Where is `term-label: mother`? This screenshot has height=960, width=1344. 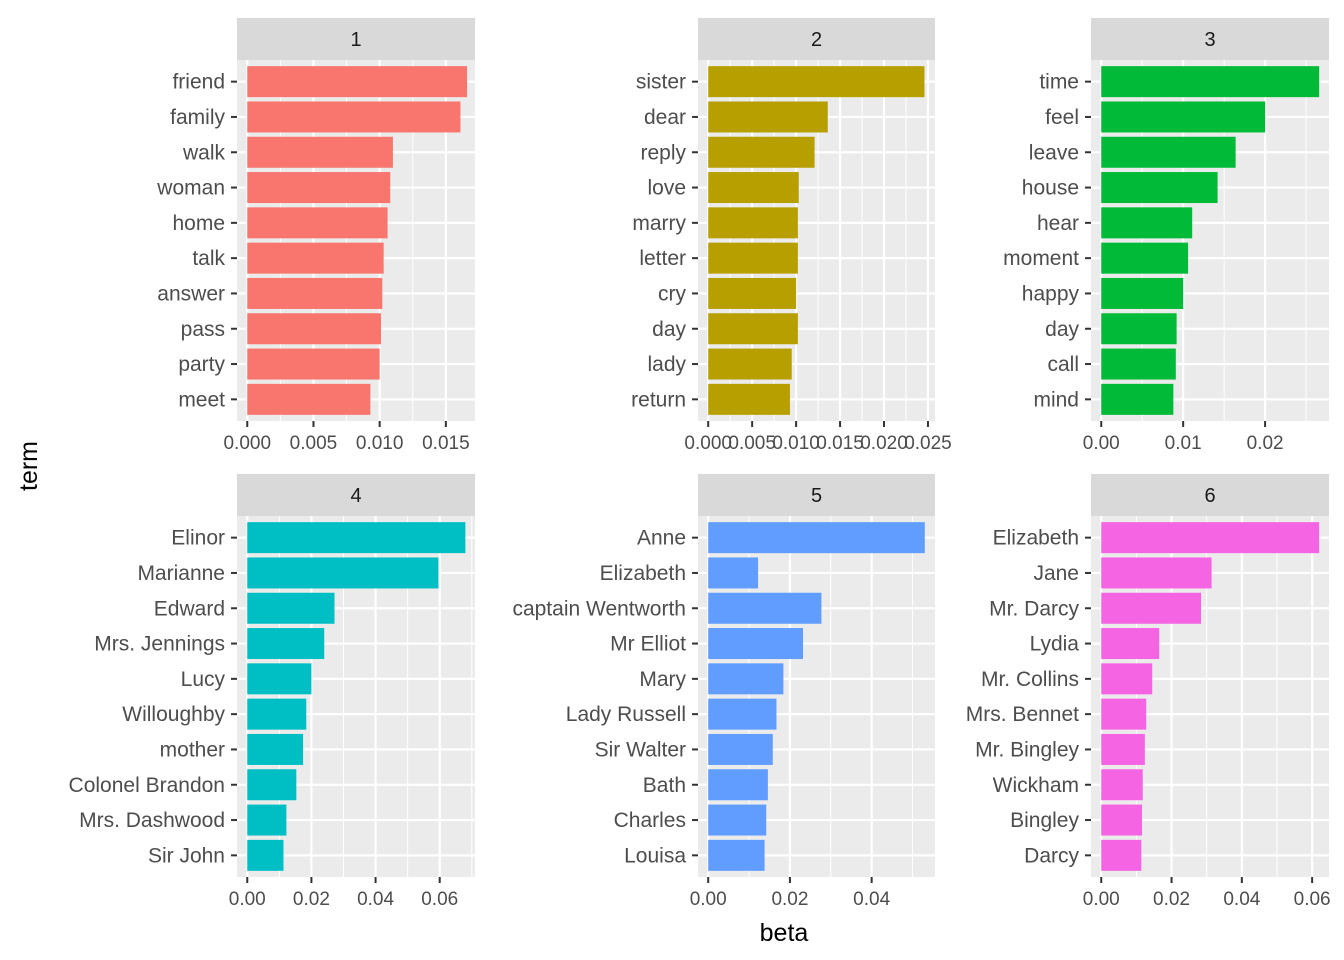
term-label: mother is located at coordinates (192, 749).